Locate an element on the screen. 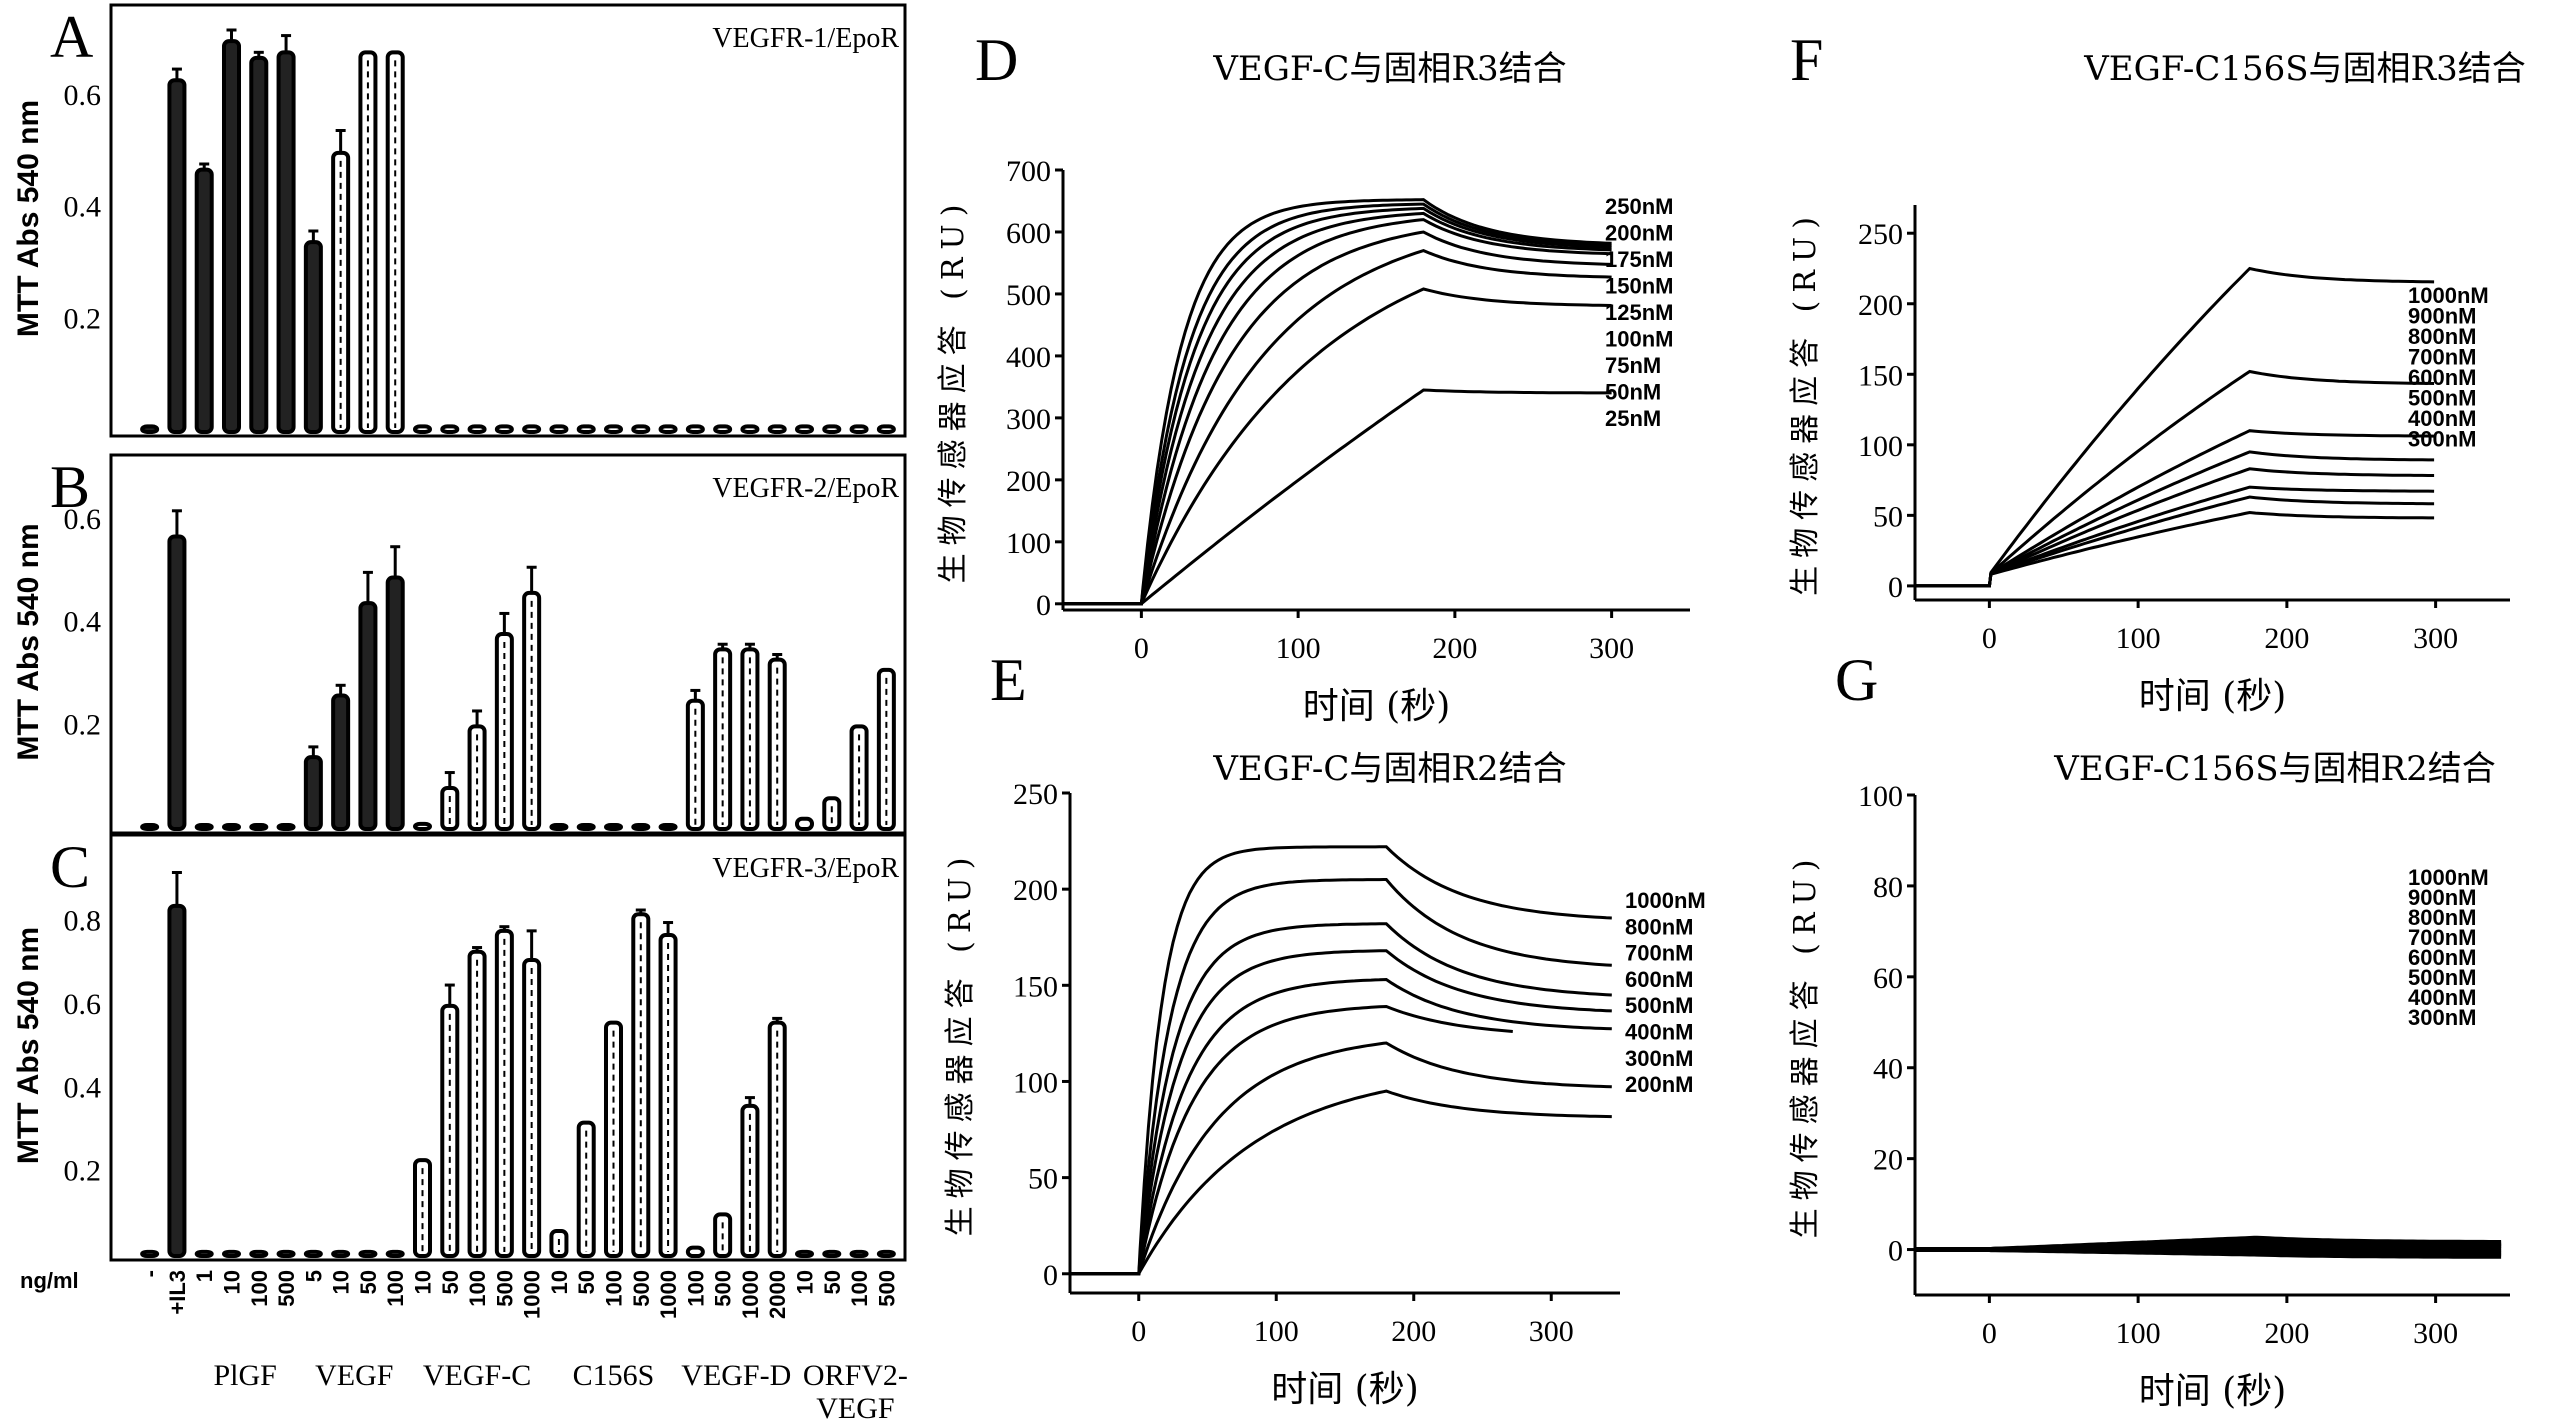 Image resolution: width=2565 pixels, height=1420 pixels. y-tick-label: 0 is located at coordinates (1050, 1275).